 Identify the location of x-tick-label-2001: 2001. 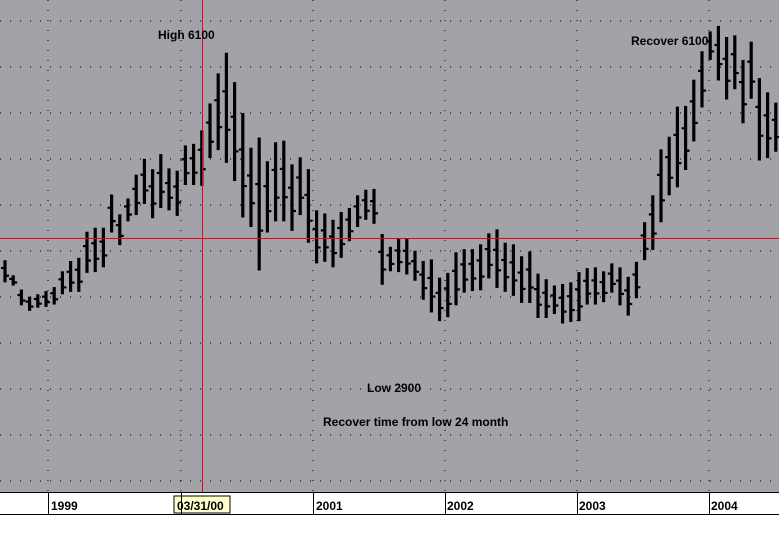
(329, 506).